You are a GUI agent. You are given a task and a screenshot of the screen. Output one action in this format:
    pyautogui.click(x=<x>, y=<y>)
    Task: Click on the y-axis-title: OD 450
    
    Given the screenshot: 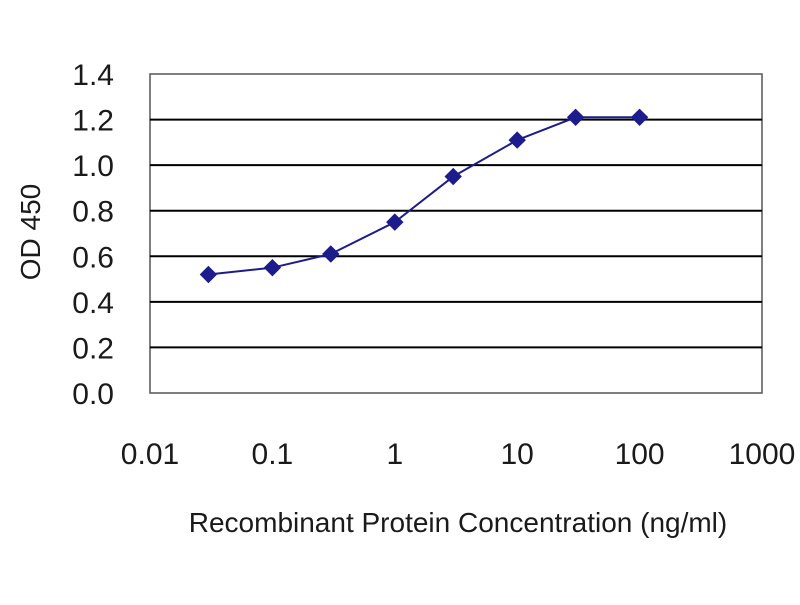 What is the action you would take?
    pyautogui.click(x=30, y=232)
    